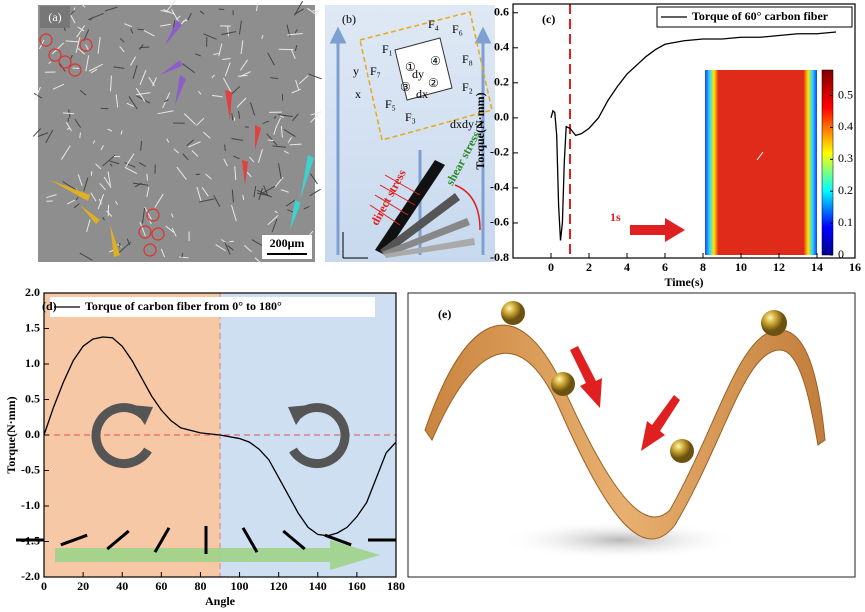  What do you see at coordinates (433, 24) in the screenshot?
I see `force-label: F₄` at bounding box center [433, 24].